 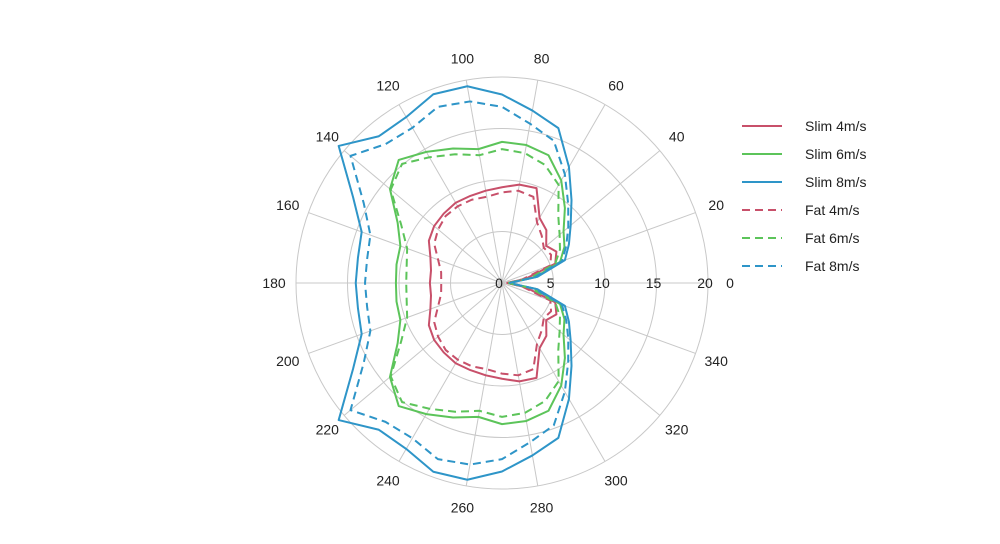 I want to click on legend-label-5: Fat 6m/s, so click(x=832, y=238).